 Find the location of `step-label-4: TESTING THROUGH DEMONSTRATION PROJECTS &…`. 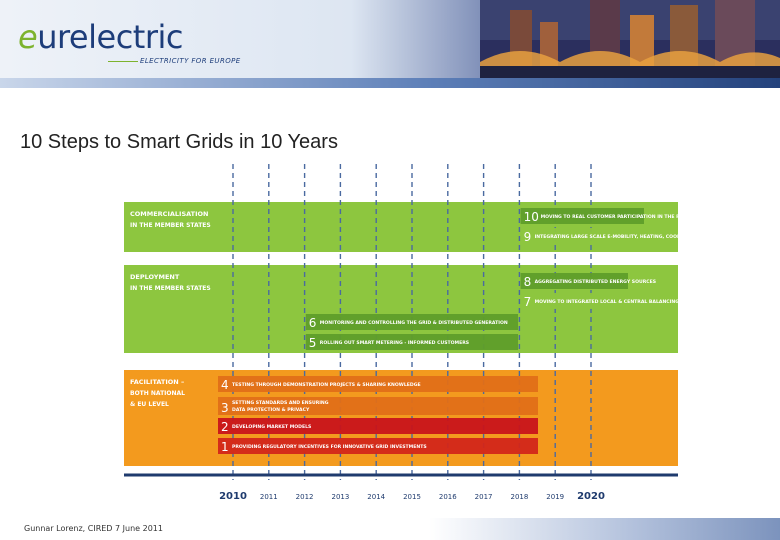

step-label-4: TESTING THROUGH DEMONSTRATION PROJECTS &… is located at coordinates (326, 385).